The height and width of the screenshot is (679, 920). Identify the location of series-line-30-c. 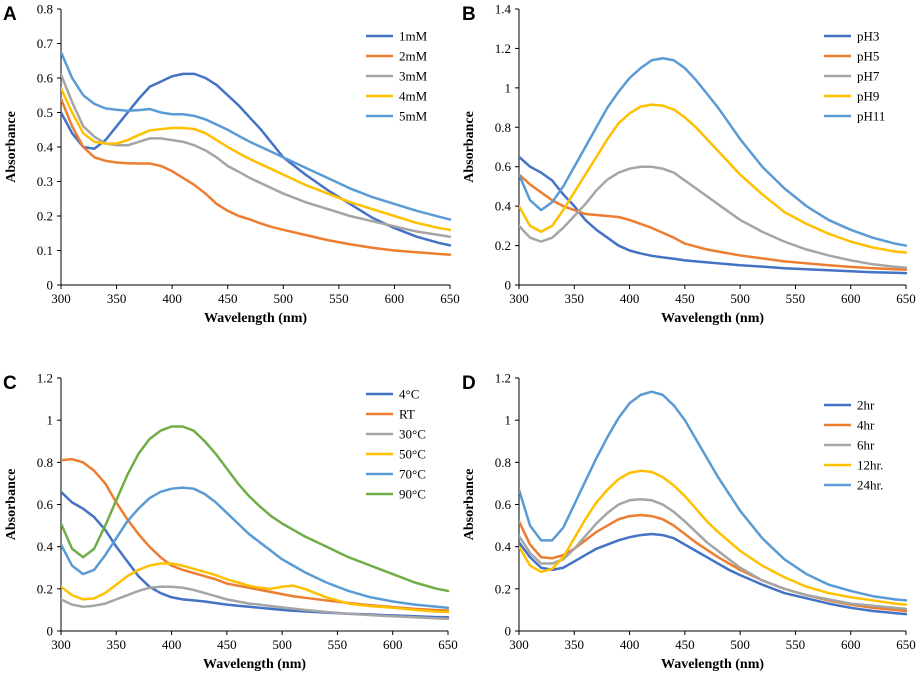
(255, 603).